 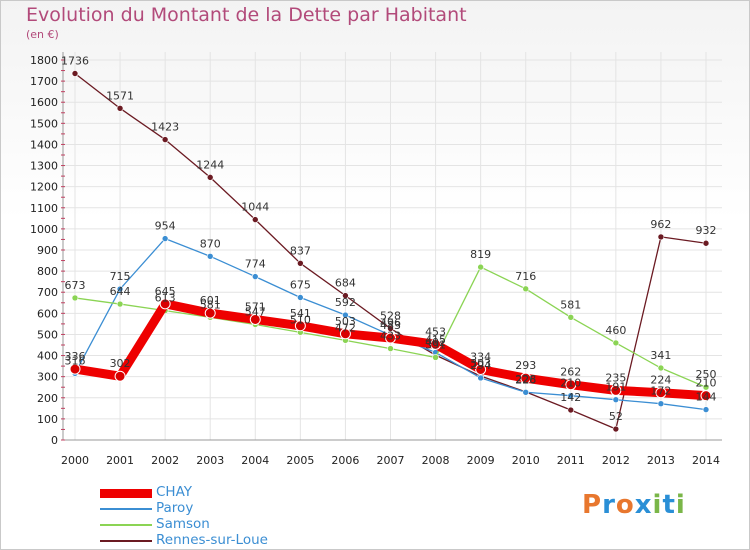 I want to click on y-tick-label: 0, so click(x=54, y=440).